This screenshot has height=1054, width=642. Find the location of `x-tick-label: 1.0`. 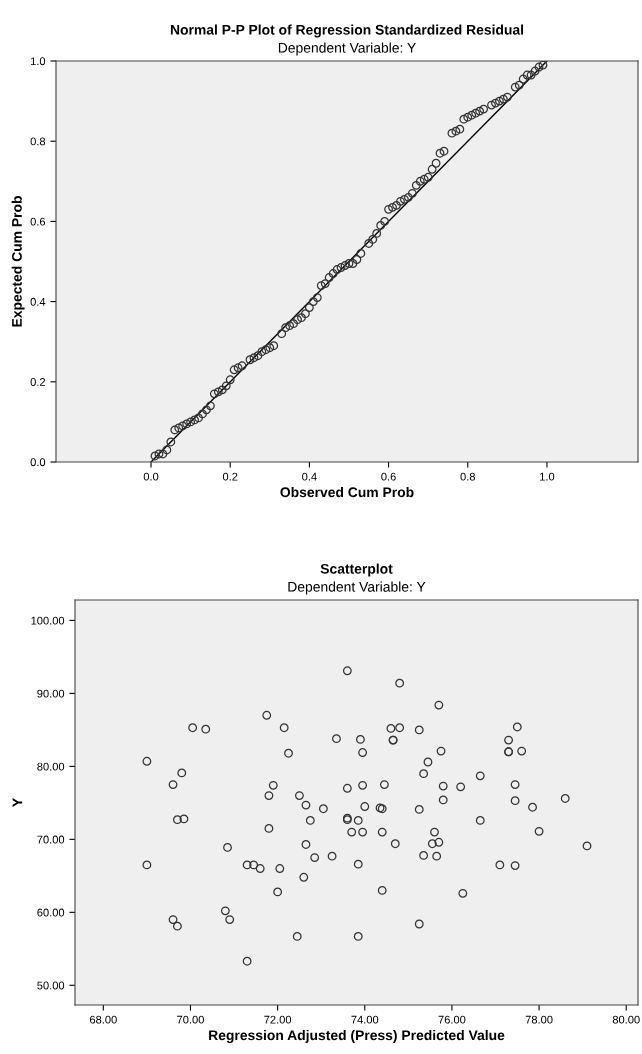

x-tick-label: 1.0 is located at coordinates (547, 476).